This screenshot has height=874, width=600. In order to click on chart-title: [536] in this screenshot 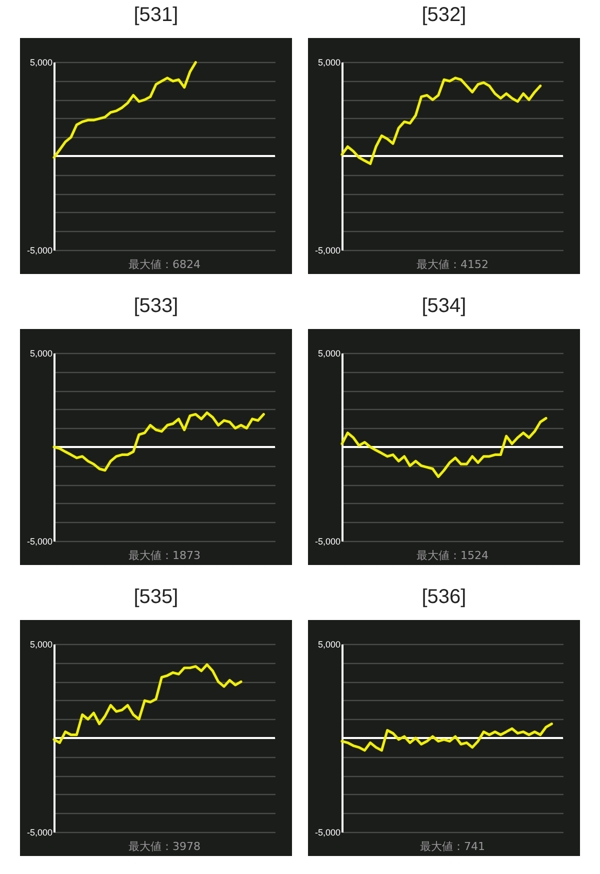, I will do `click(444, 597)`.